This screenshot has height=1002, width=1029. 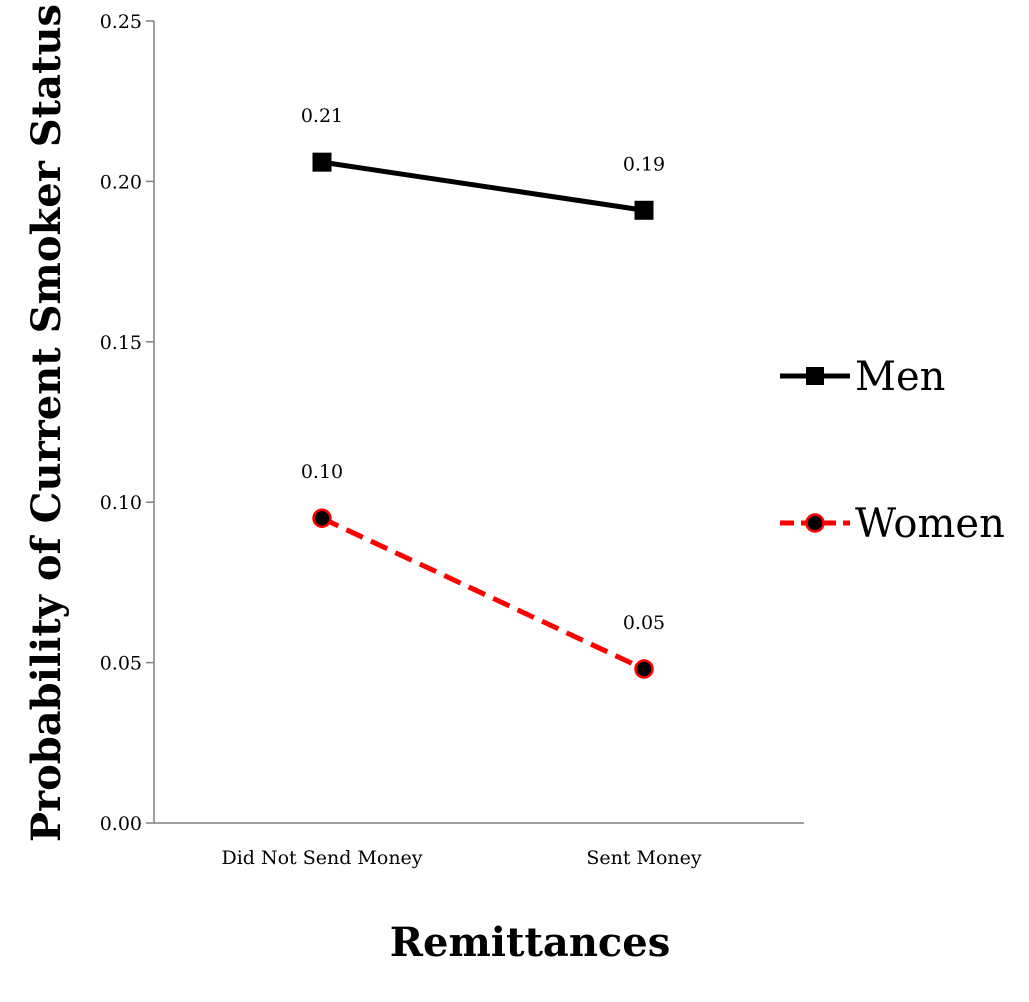 What do you see at coordinates (121, 503) in the screenshot?
I see `y-tick-label: 0.10` at bounding box center [121, 503].